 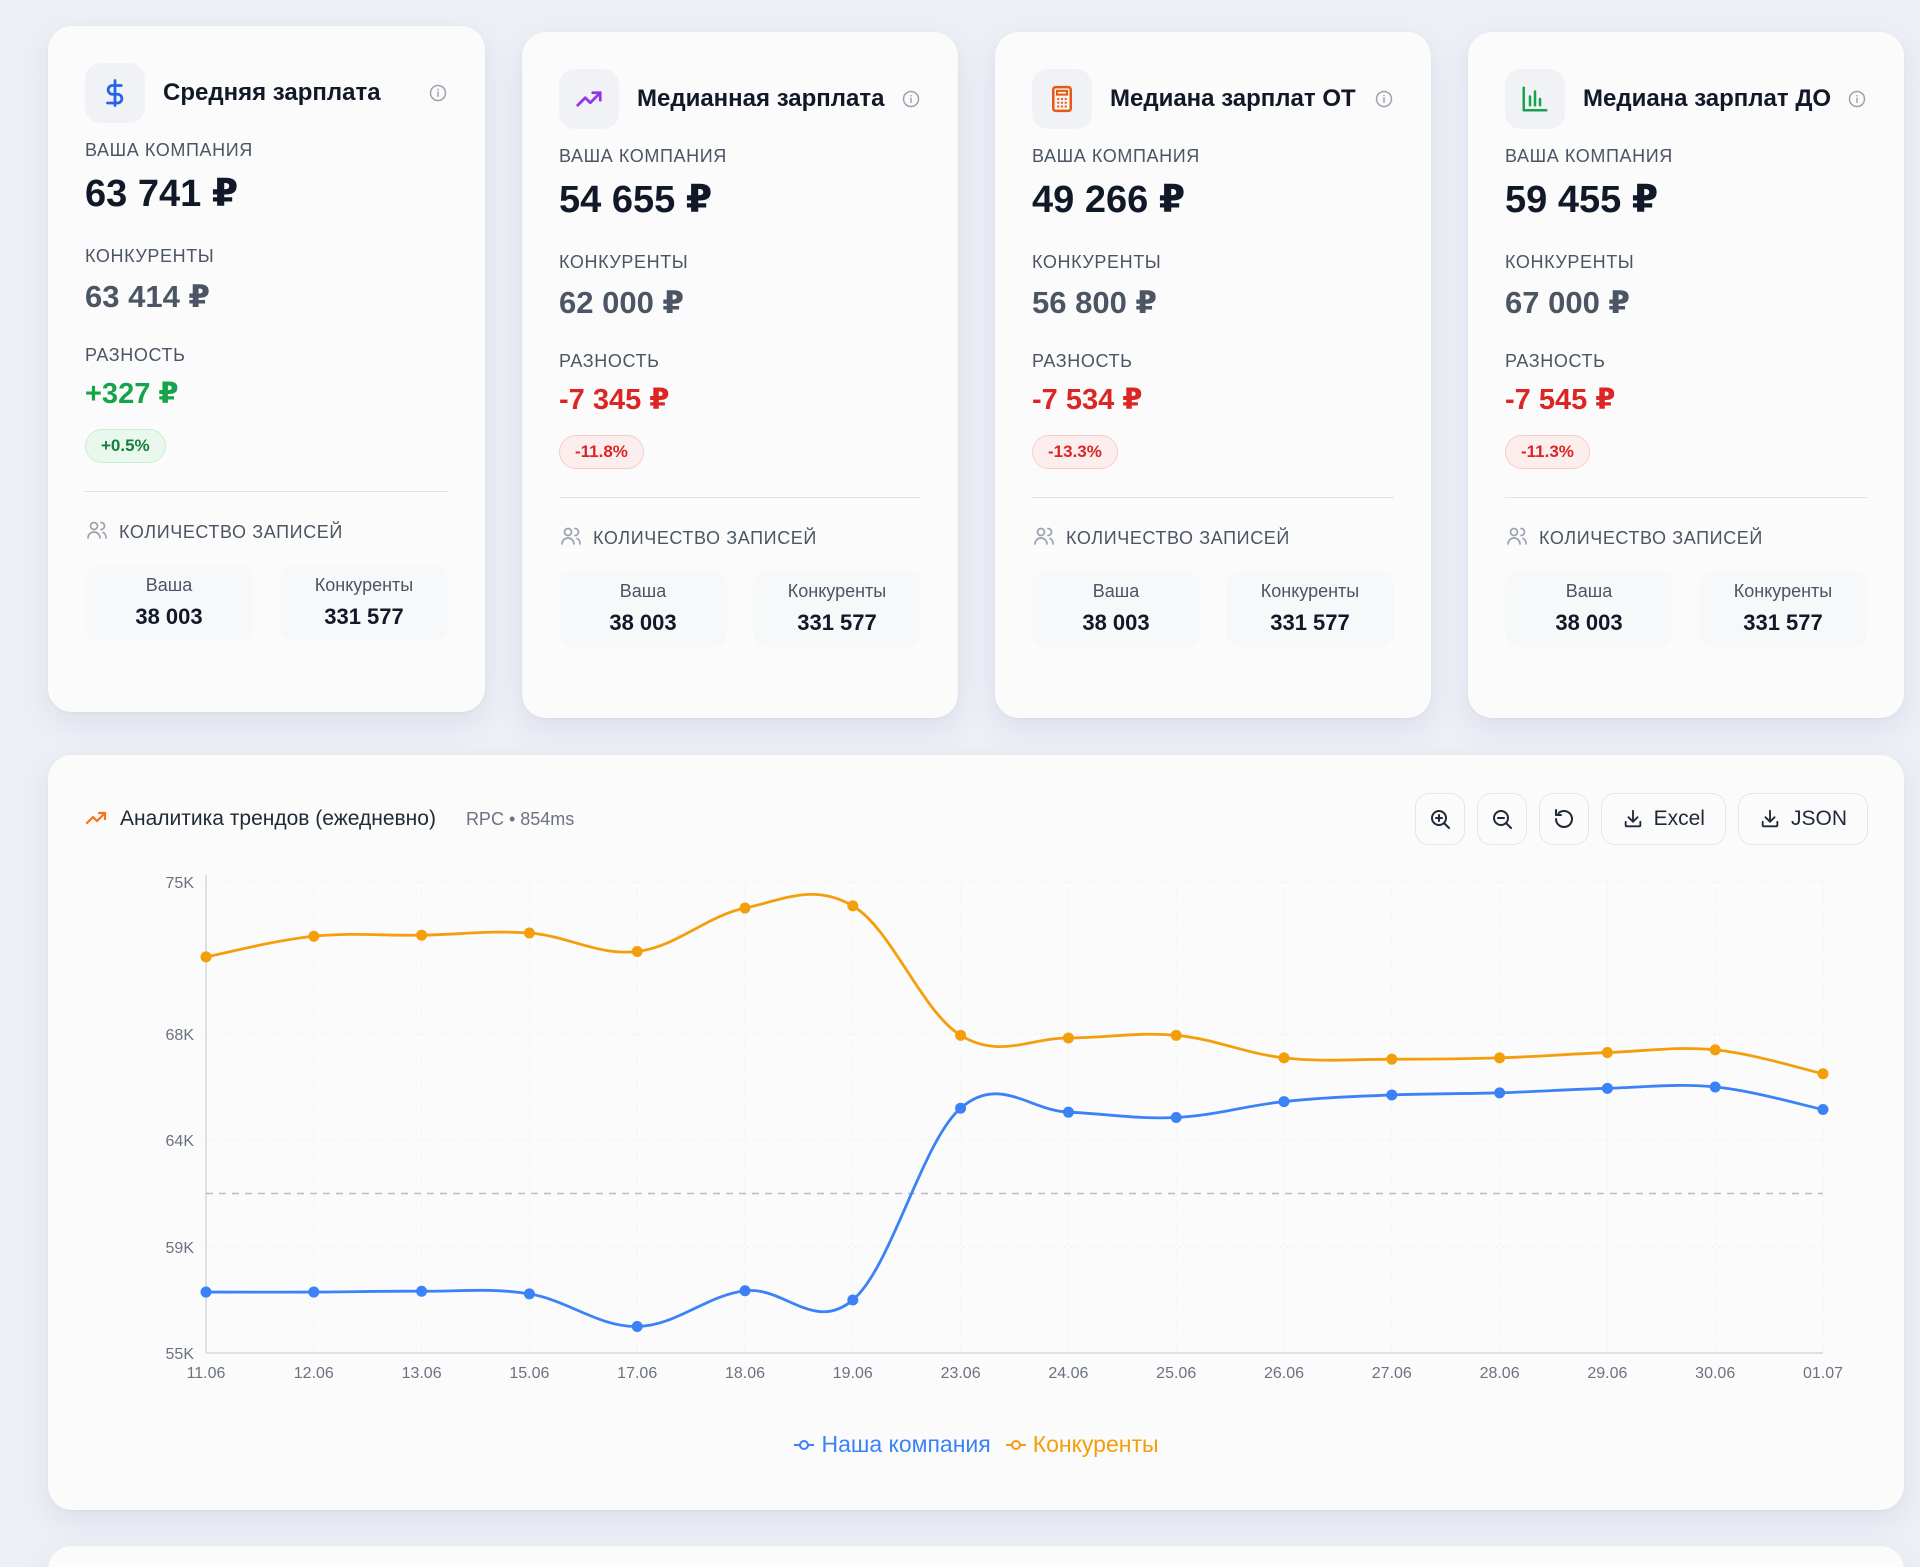 What do you see at coordinates (206, 1373) in the screenshot?
I see `x-tick-label: 11.06` at bounding box center [206, 1373].